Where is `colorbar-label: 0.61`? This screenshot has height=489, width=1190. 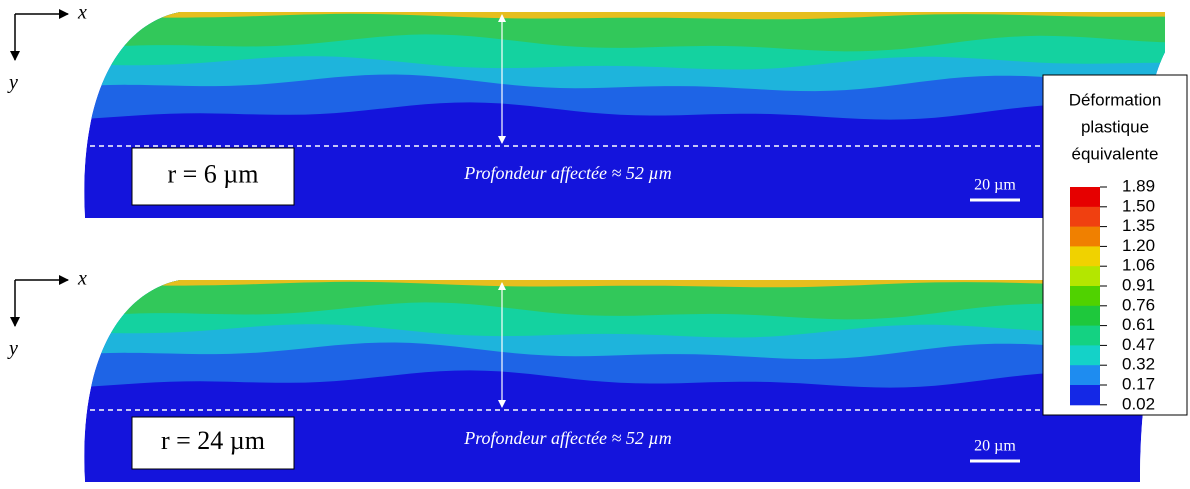
colorbar-label: 0.61 is located at coordinates (1138, 324).